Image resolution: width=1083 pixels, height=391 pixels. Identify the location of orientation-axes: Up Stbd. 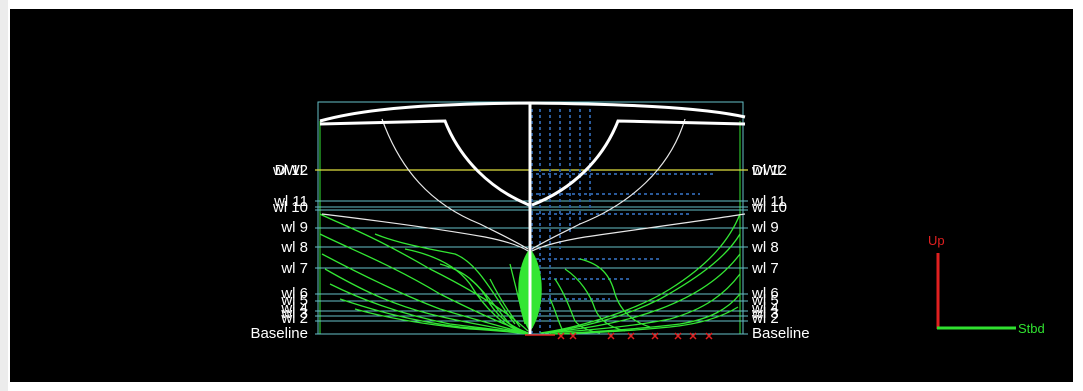
(986, 284).